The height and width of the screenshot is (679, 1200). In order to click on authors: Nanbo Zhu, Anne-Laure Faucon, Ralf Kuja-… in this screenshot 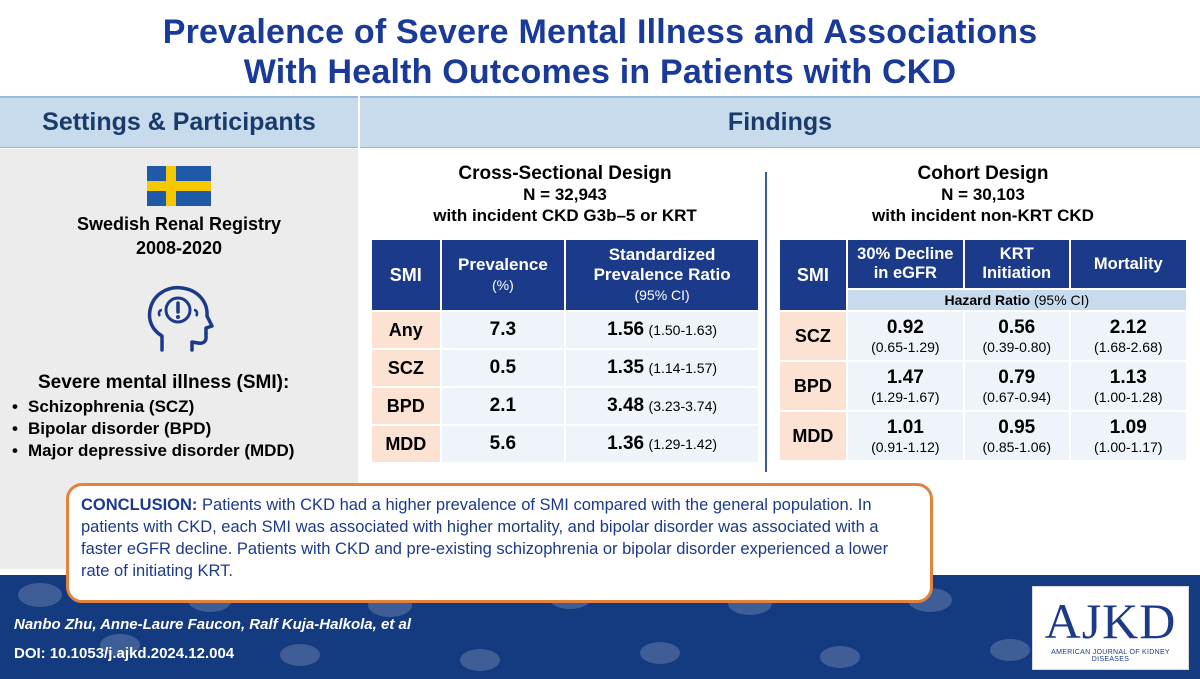, I will do `click(212, 624)`.